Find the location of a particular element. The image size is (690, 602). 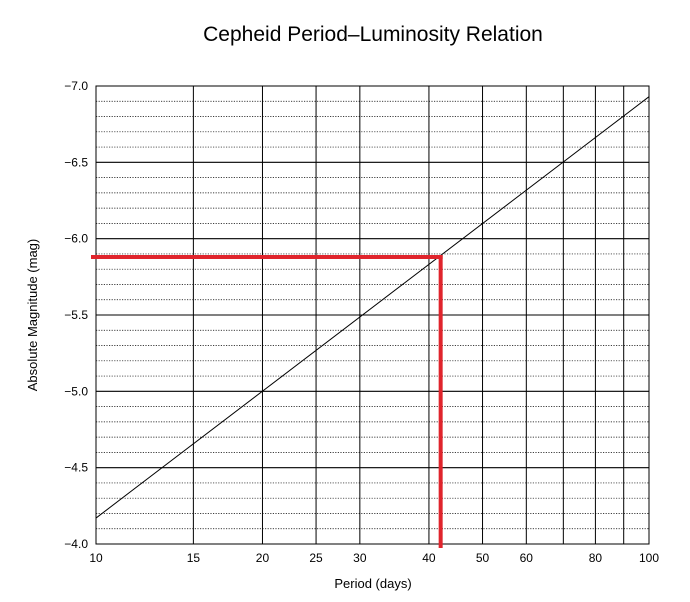

x-tick-label: 100 is located at coordinates (649, 558).